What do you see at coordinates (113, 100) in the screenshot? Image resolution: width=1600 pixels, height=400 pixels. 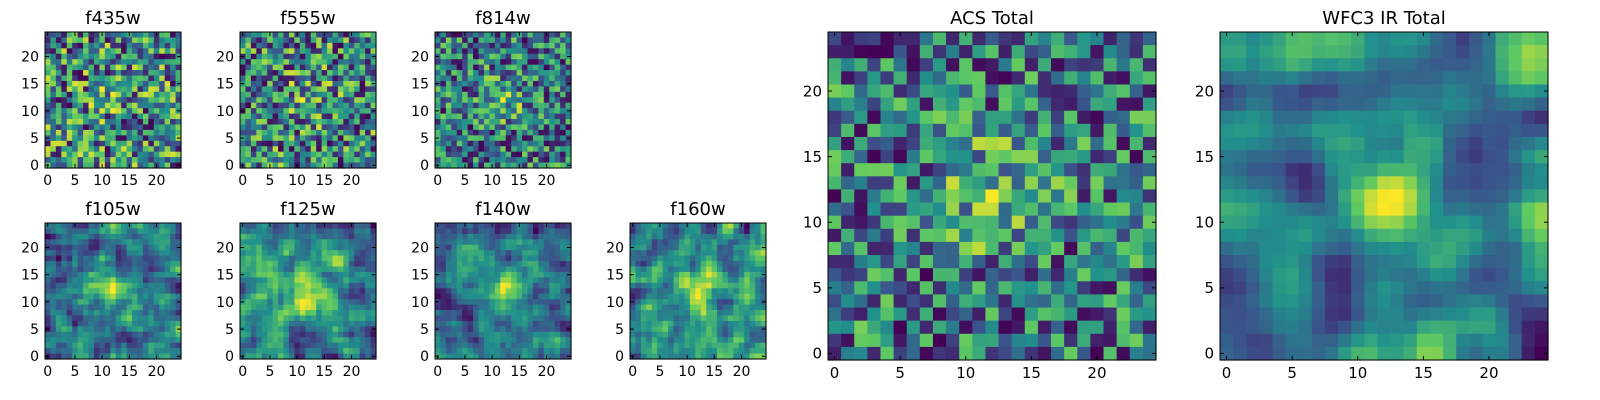 I see `axes-frame` at bounding box center [113, 100].